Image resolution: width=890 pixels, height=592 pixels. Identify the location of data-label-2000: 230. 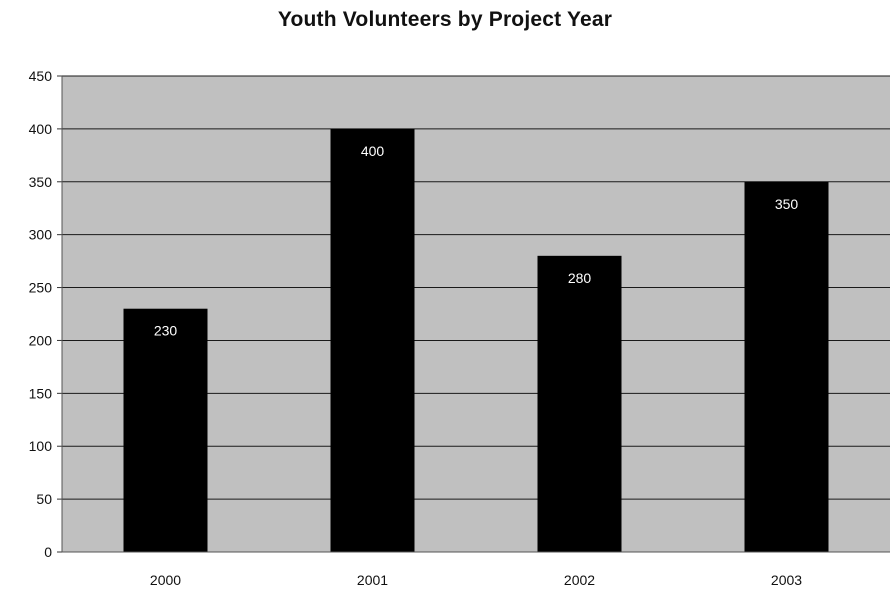
(166, 331).